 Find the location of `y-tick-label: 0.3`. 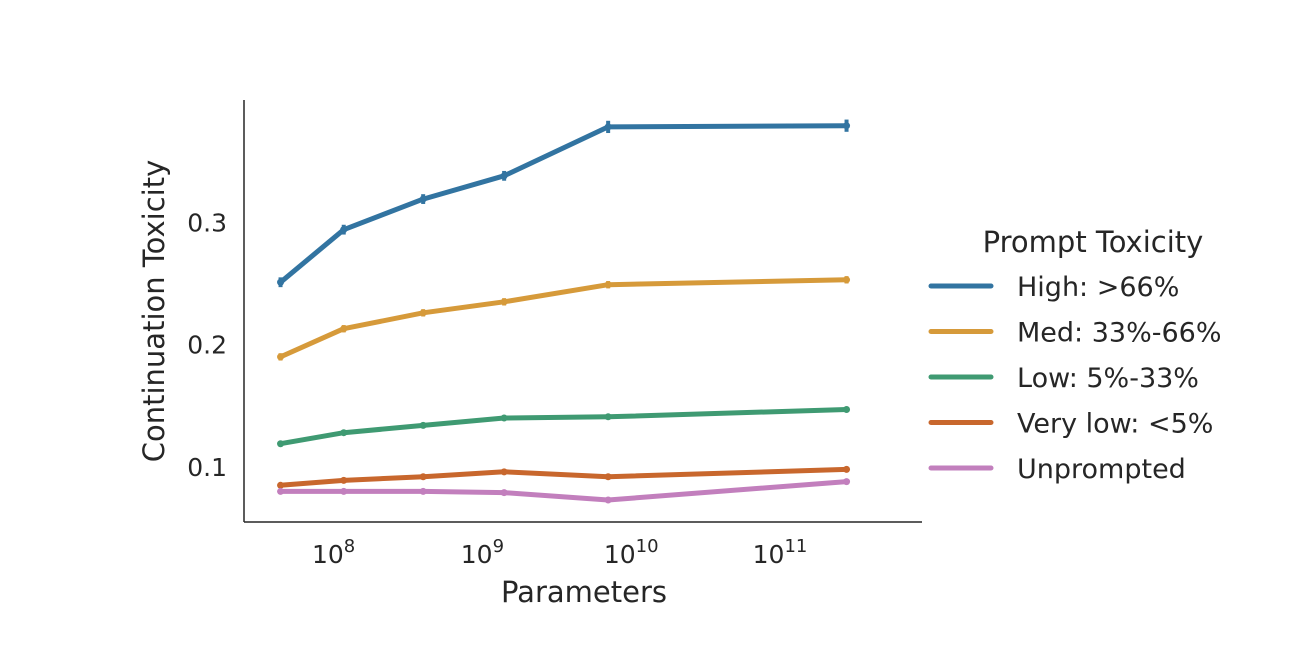

y-tick-label: 0.3 is located at coordinates (207, 222).